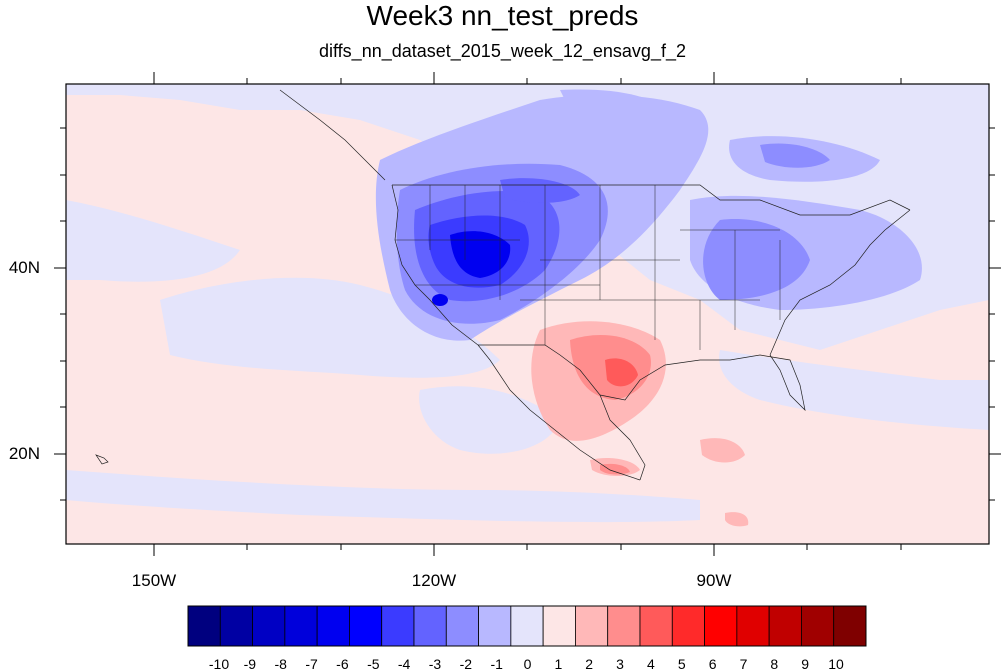 The width and height of the screenshot is (1005, 672). I want to click on colorbar-label: -10, so click(219, 664).